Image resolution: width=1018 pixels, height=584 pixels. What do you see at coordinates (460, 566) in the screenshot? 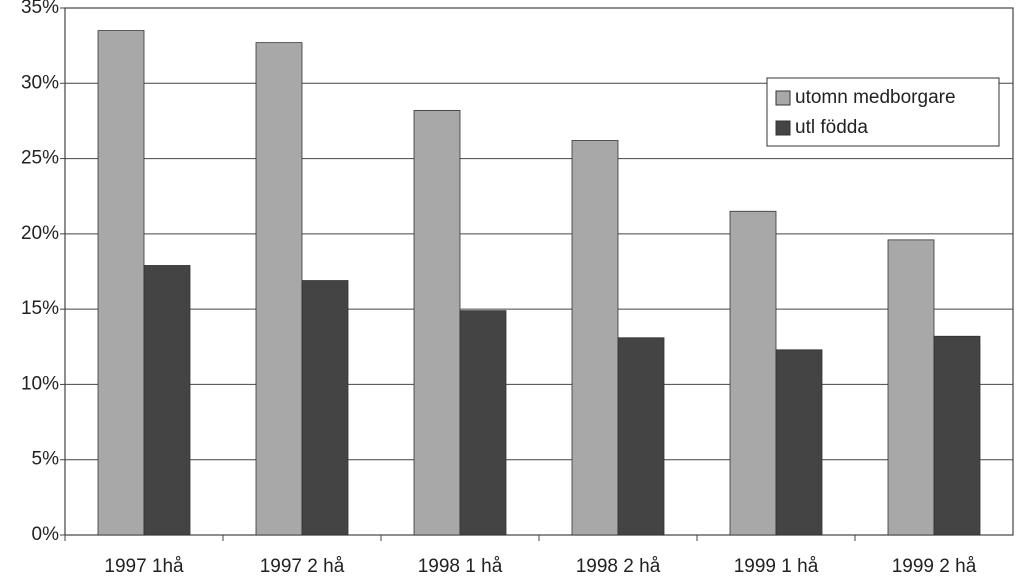
I see `x-tick-label: 1998 1 hå` at bounding box center [460, 566].